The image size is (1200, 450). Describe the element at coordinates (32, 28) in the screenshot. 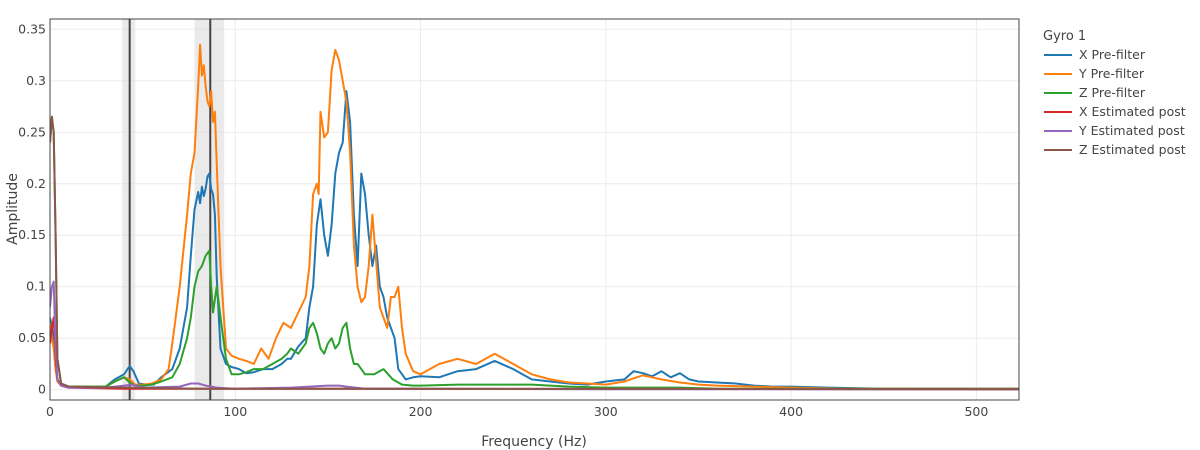

I see `y-tick-label: 0.35` at that location.